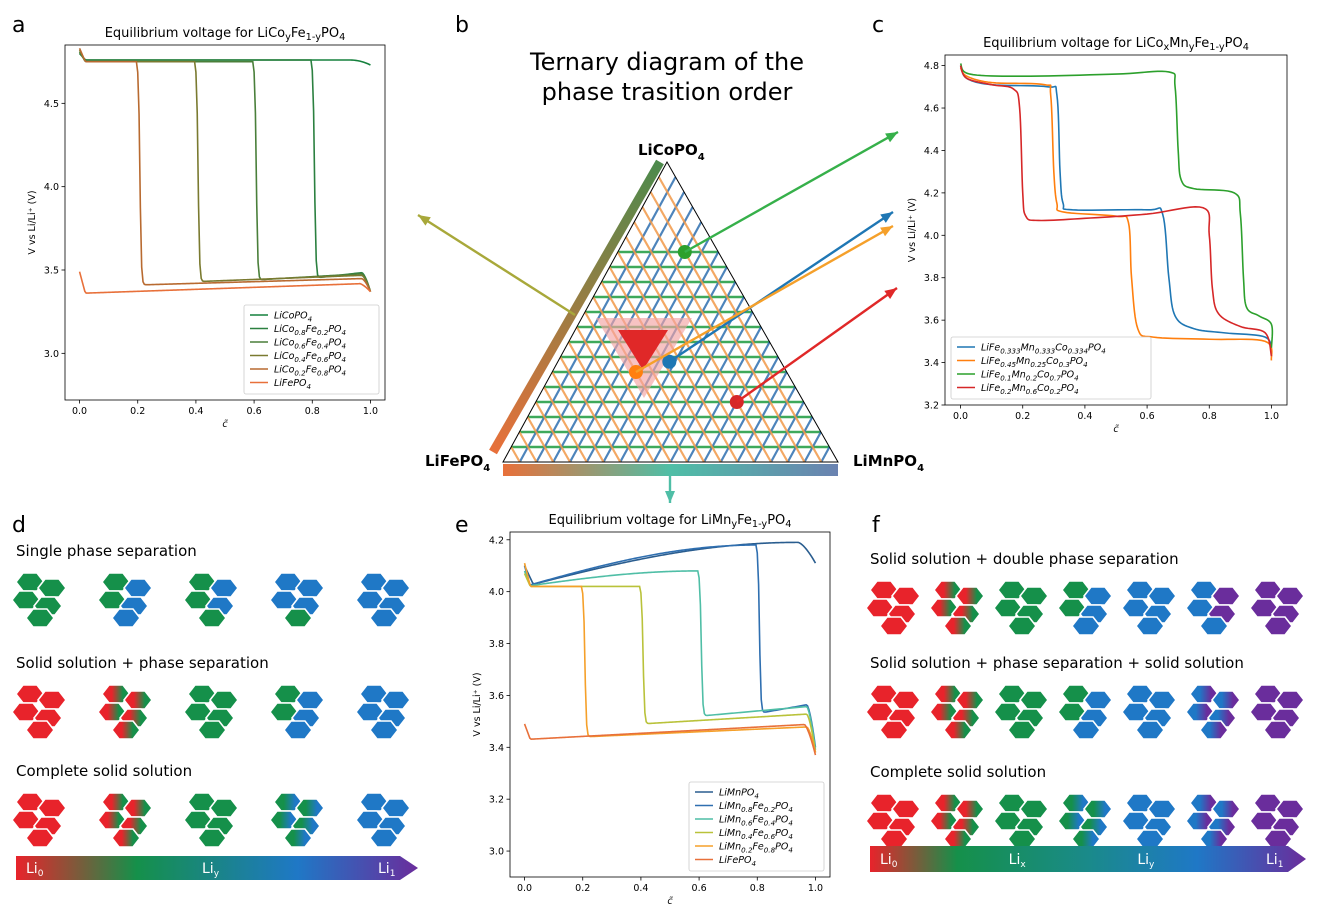 Image resolution: width=1319 pixels, height=917 pixels. Describe the element at coordinates (1030, 376) in the screenshot. I see `legend-entry: LiFe0.1Mn0.2Co0.7PO4` at that location.